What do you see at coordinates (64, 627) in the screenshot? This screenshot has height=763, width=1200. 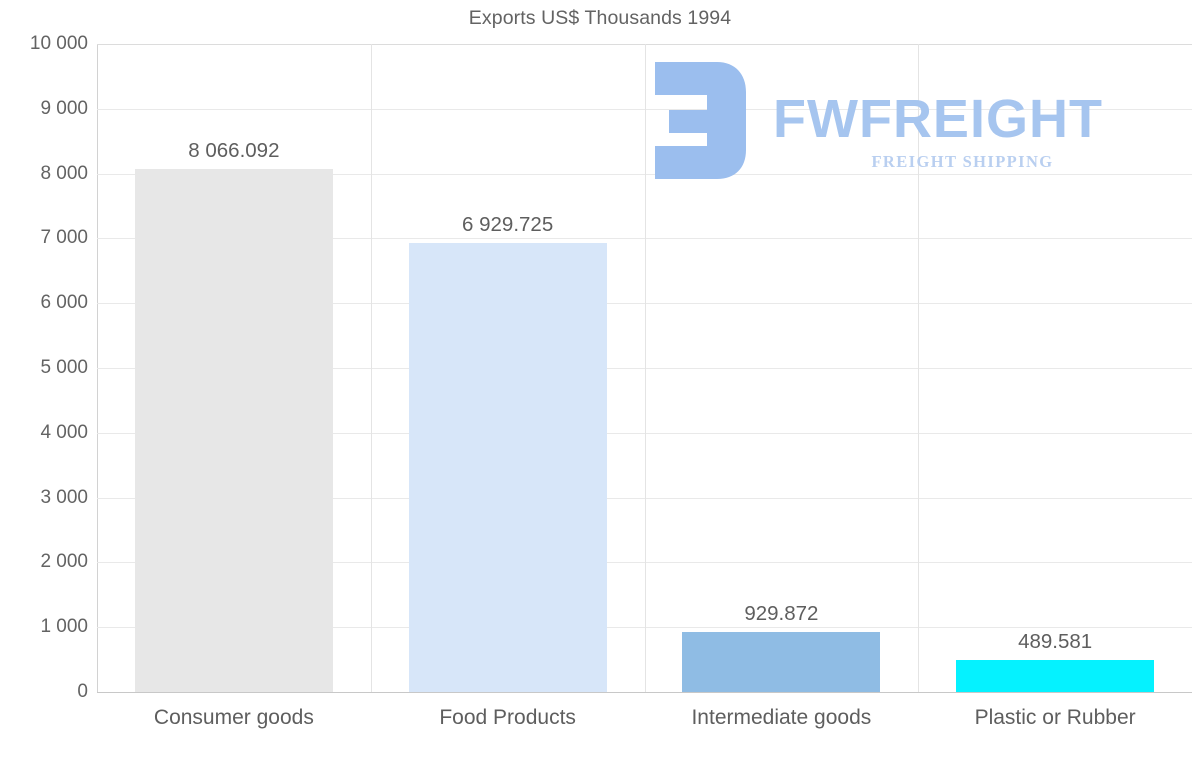 I see `y-tick-label: 1 000` at bounding box center [64, 627].